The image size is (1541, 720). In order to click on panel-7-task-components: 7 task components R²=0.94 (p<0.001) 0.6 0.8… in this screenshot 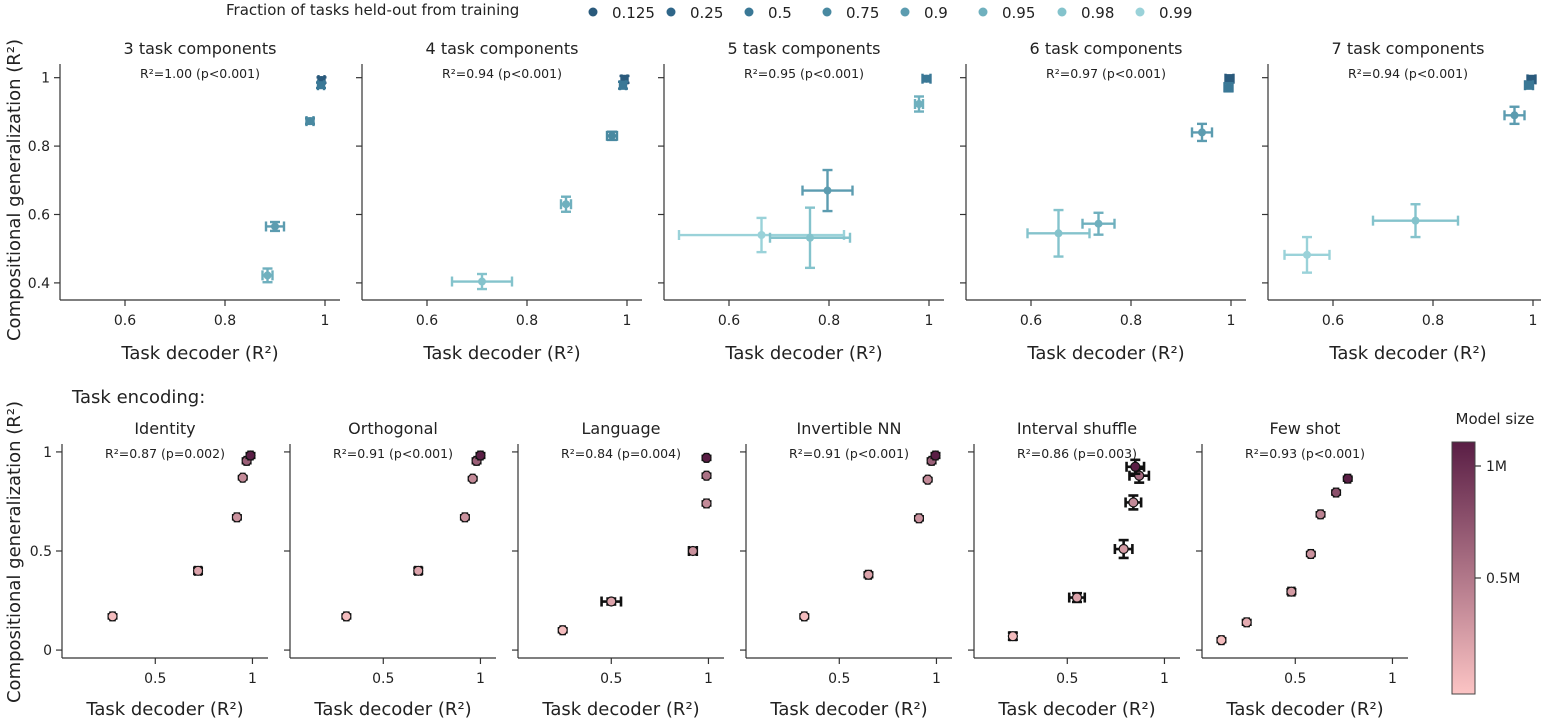, I will do `click(1401, 201)`.